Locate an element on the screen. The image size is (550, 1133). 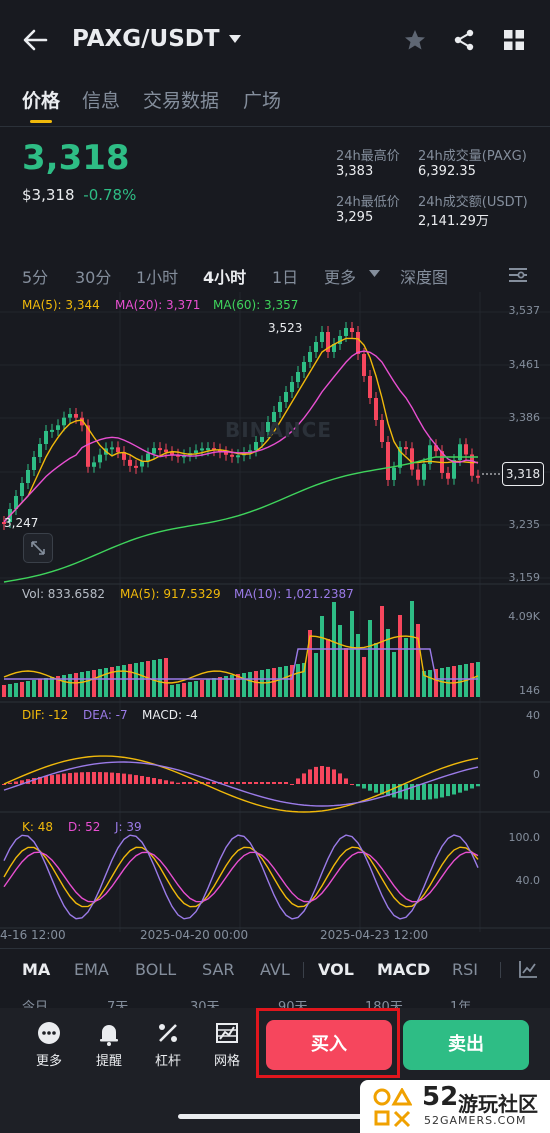
tf-more: 更多 is located at coordinates (340, 277).